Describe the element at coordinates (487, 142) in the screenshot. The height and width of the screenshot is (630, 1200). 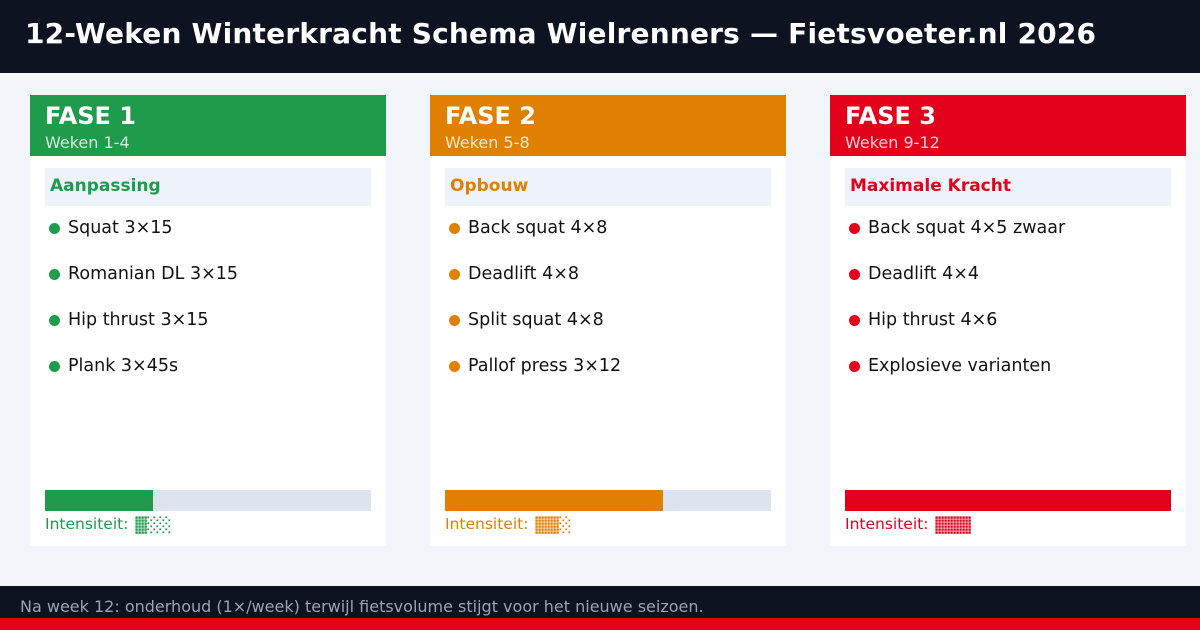
I see `phase-weeks: Weken 5-8` at that location.